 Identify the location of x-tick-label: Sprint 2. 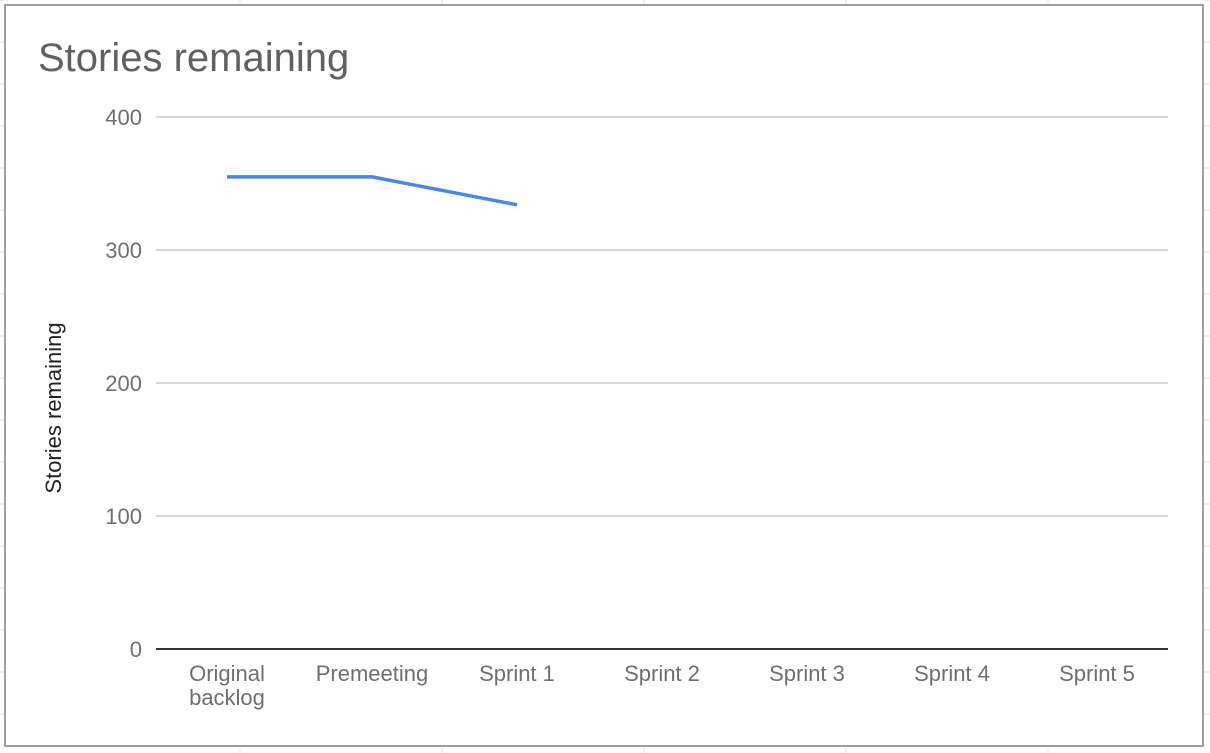
(662, 673).